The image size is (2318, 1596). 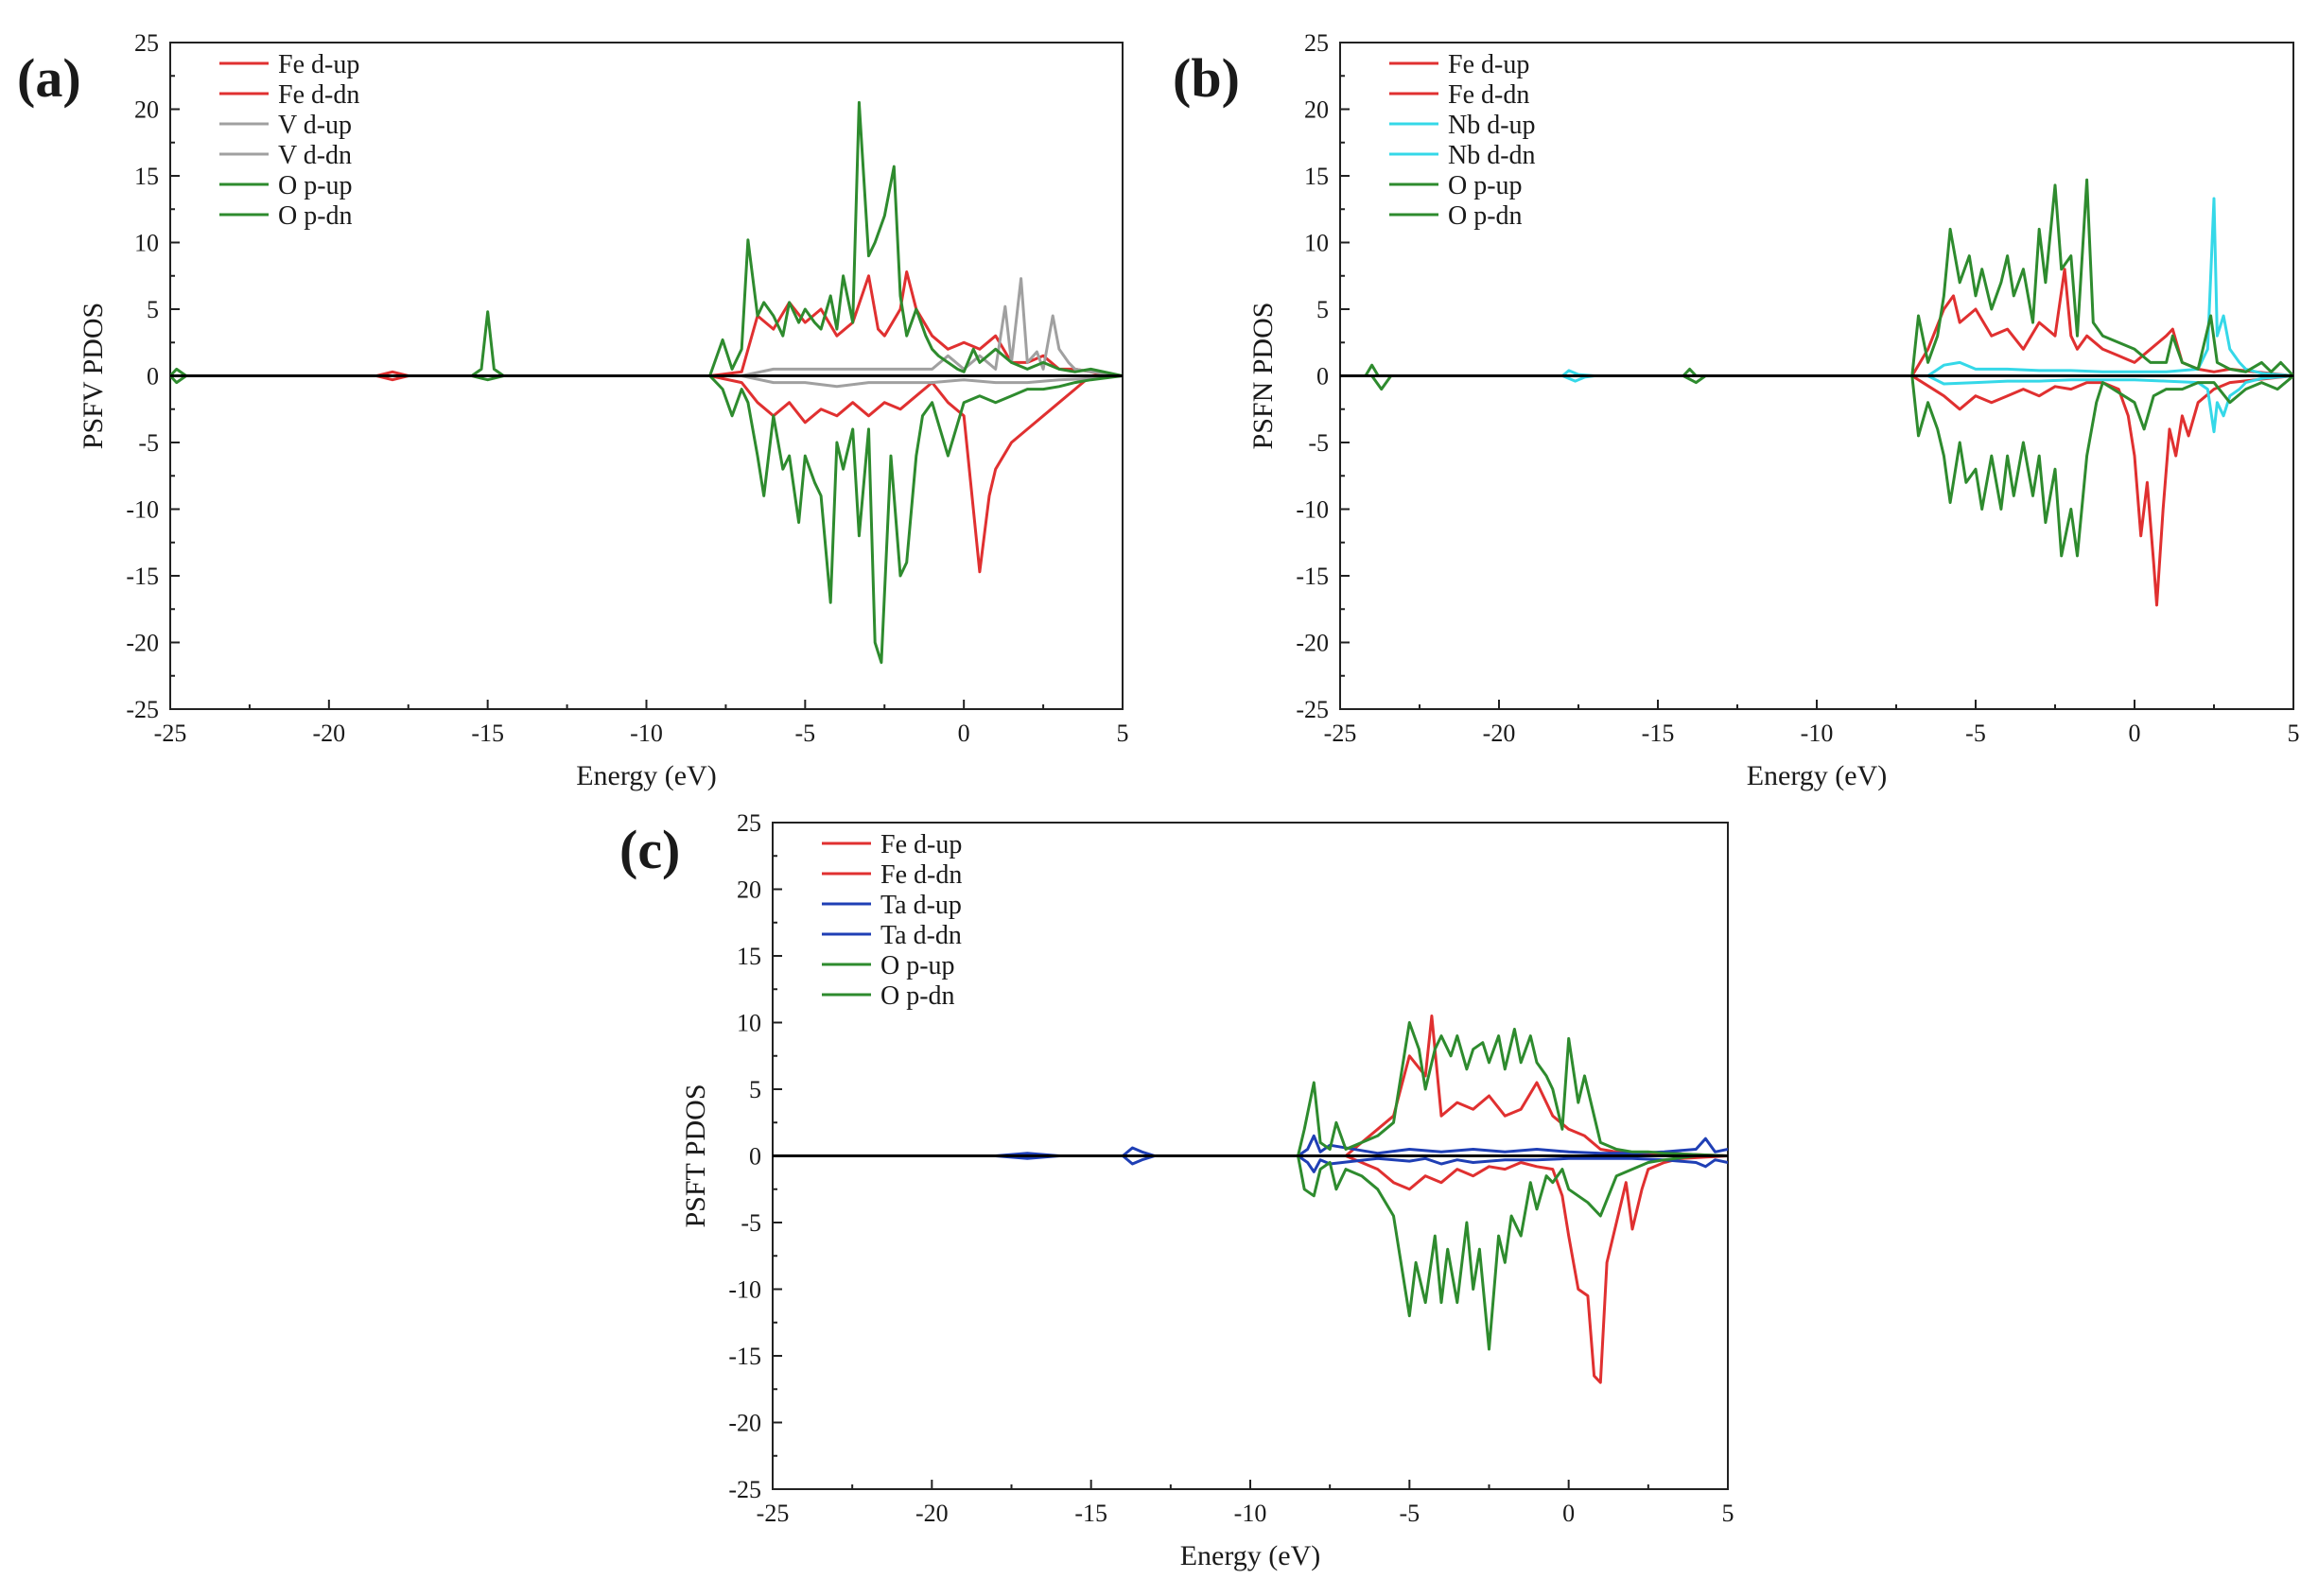 What do you see at coordinates (315, 125) in the screenshot?
I see `legend-label: V d-up` at bounding box center [315, 125].